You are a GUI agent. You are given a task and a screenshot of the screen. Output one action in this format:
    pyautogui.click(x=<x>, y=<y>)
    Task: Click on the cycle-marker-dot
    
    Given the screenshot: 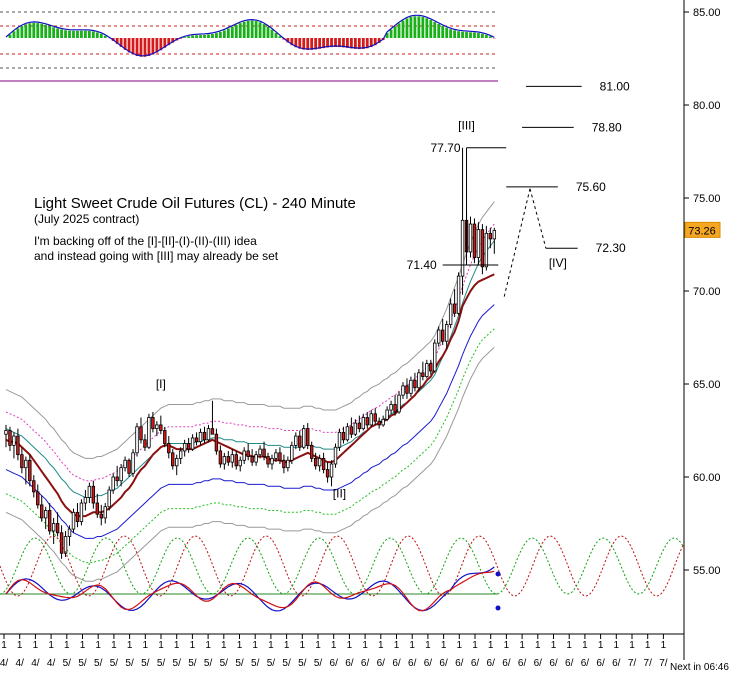 What is the action you would take?
    pyautogui.click(x=498, y=608)
    